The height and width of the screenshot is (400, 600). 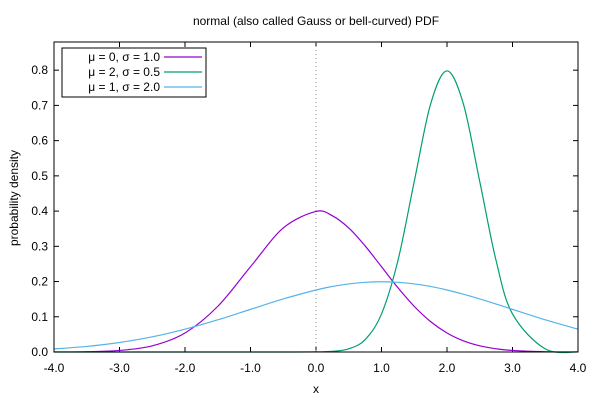 What do you see at coordinates (578, 368) in the screenshot?
I see `x-tick-label: 4.0` at bounding box center [578, 368].